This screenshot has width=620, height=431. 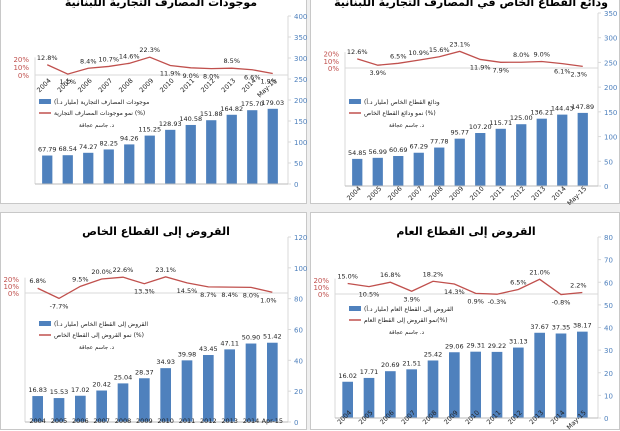 I want to click on line-value-label: 21.0%, so click(x=539, y=272).